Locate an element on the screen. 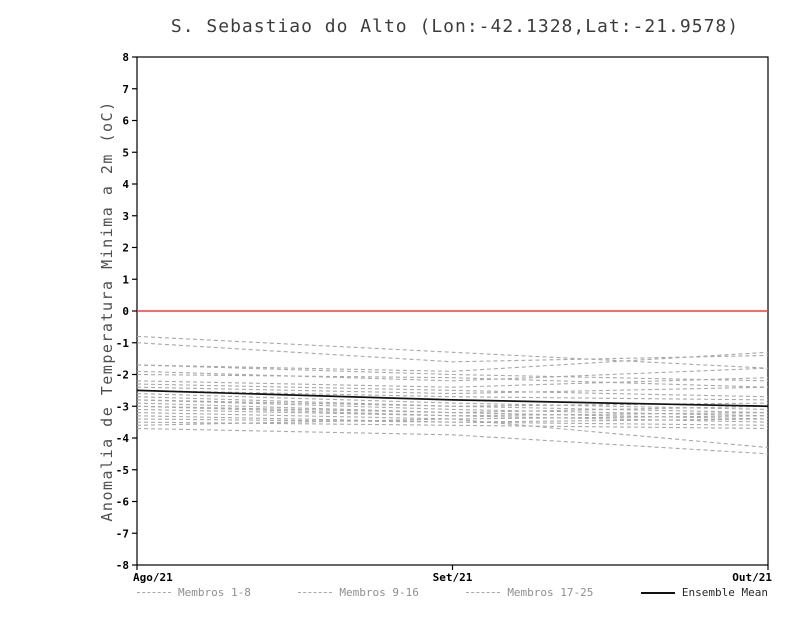 This screenshot has width=800, height=618. legend-item-membros-9-16: Membros 9-16 is located at coordinates (358, 592).